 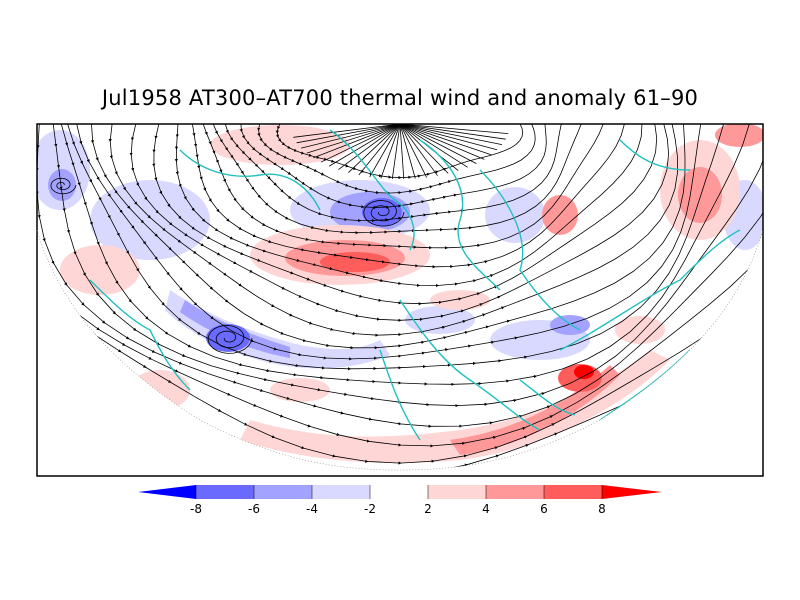 What do you see at coordinates (196, 509) in the screenshot?
I see `colorbar-label: -8` at bounding box center [196, 509].